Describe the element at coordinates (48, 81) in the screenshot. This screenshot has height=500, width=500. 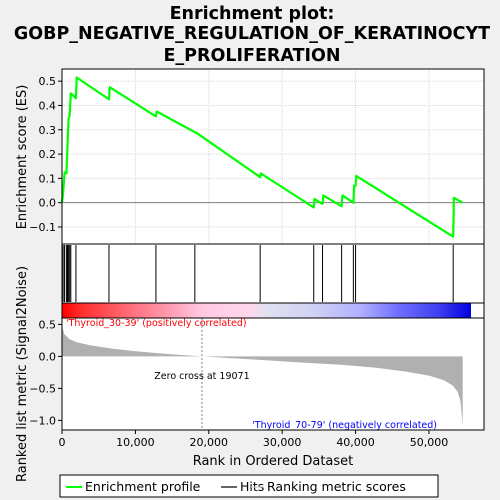
I see `es-y-tick-label: 0.5` at that location.